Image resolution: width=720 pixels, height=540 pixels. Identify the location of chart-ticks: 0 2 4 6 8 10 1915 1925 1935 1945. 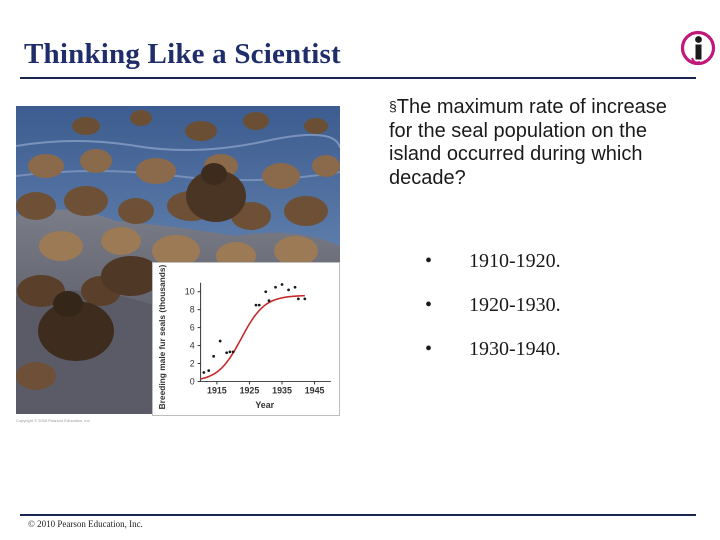
(255, 341).